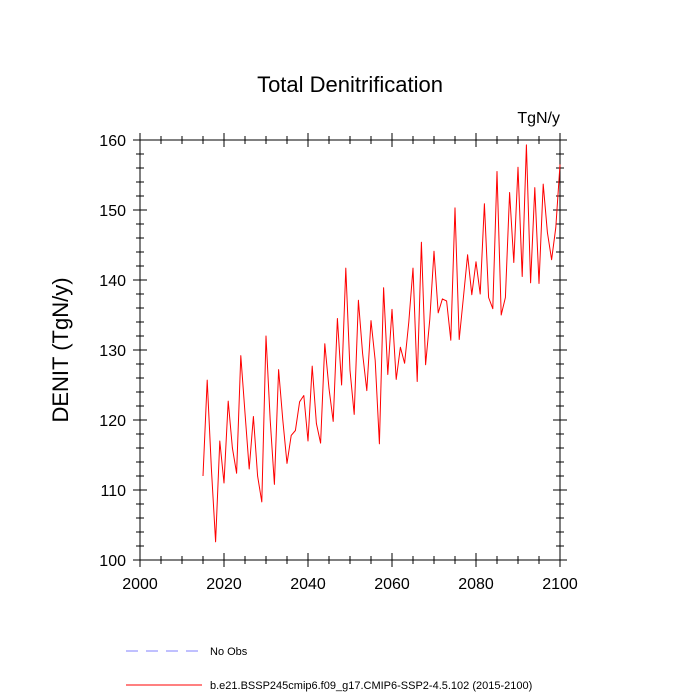 The image size is (700, 700). What do you see at coordinates (392, 584) in the screenshot?
I see `x-tick-label: 2060` at bounding box center [392, 584].